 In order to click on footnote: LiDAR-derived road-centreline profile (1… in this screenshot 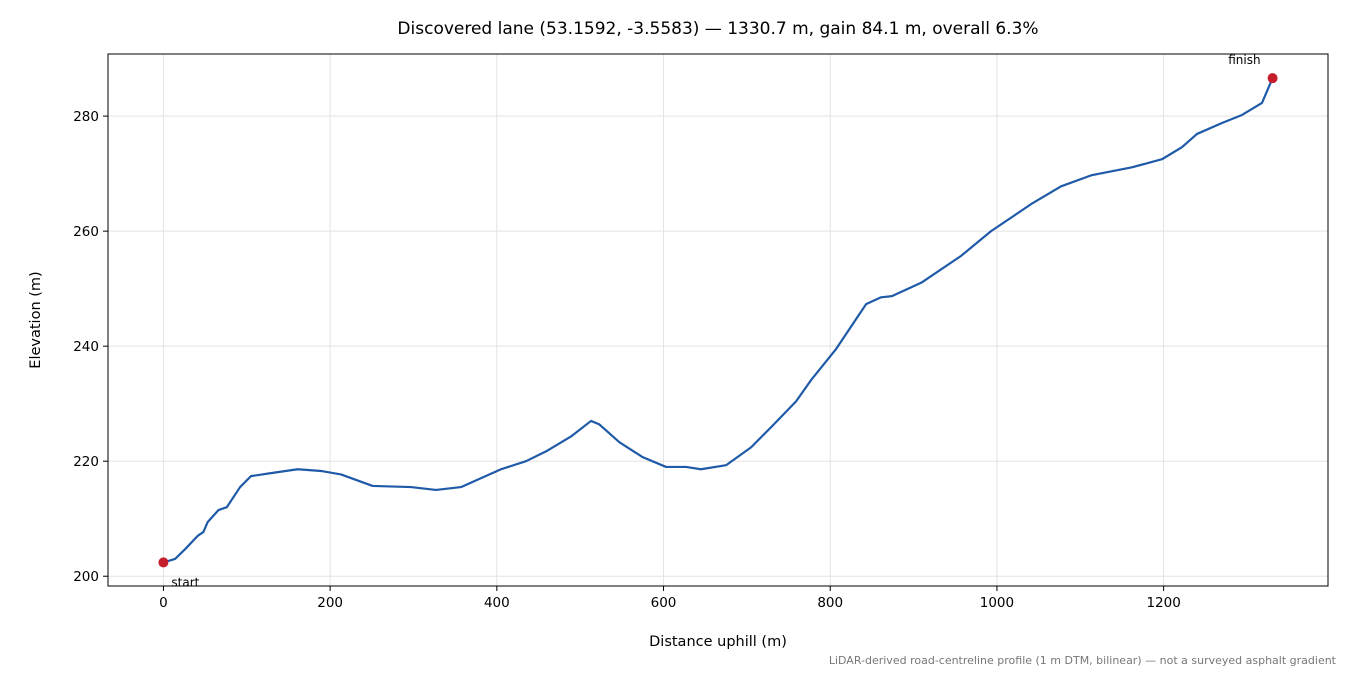, I will do `click(1083, 660)`.